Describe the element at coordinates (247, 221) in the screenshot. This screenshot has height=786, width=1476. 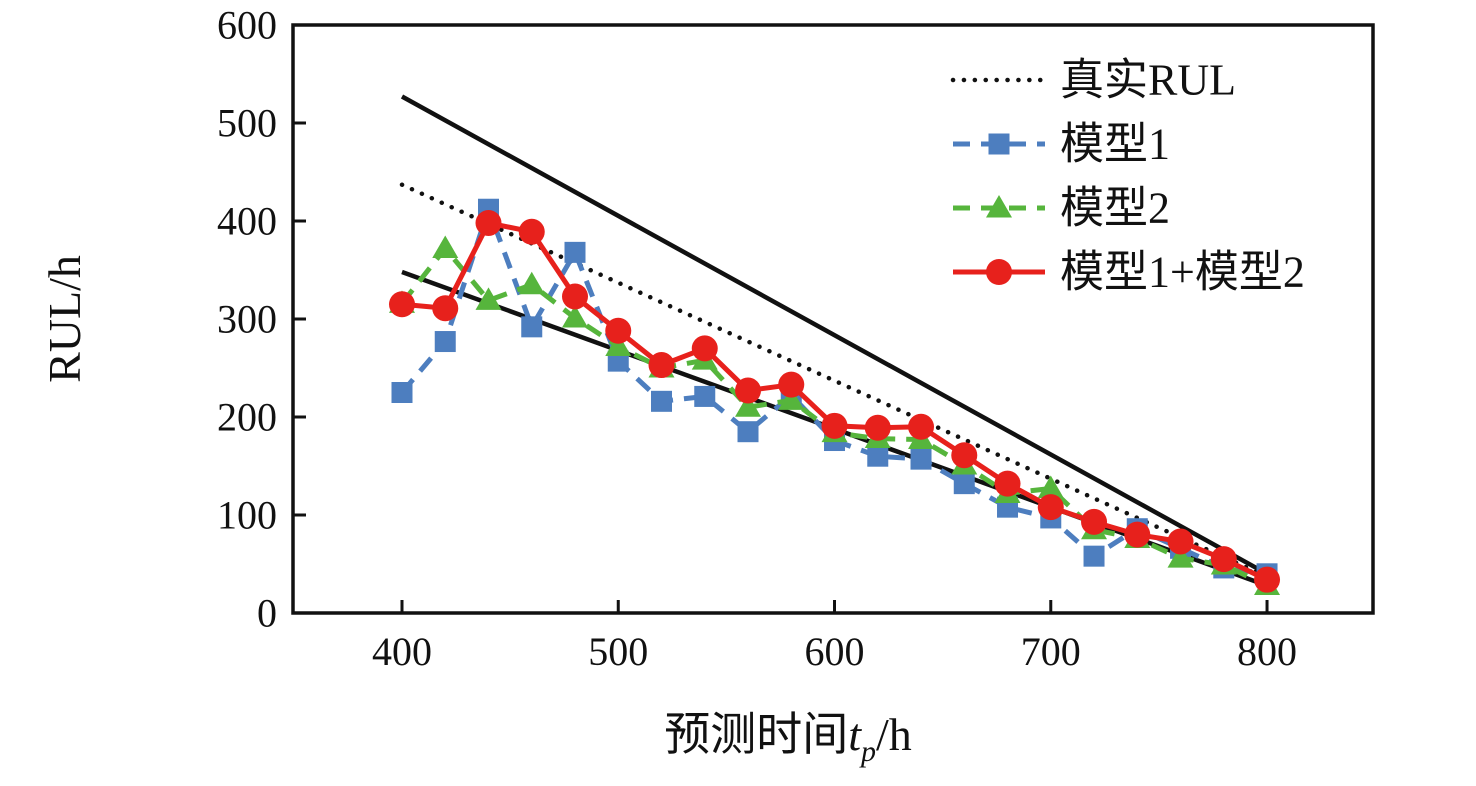
I see `y-tick-label: 400` at that location.